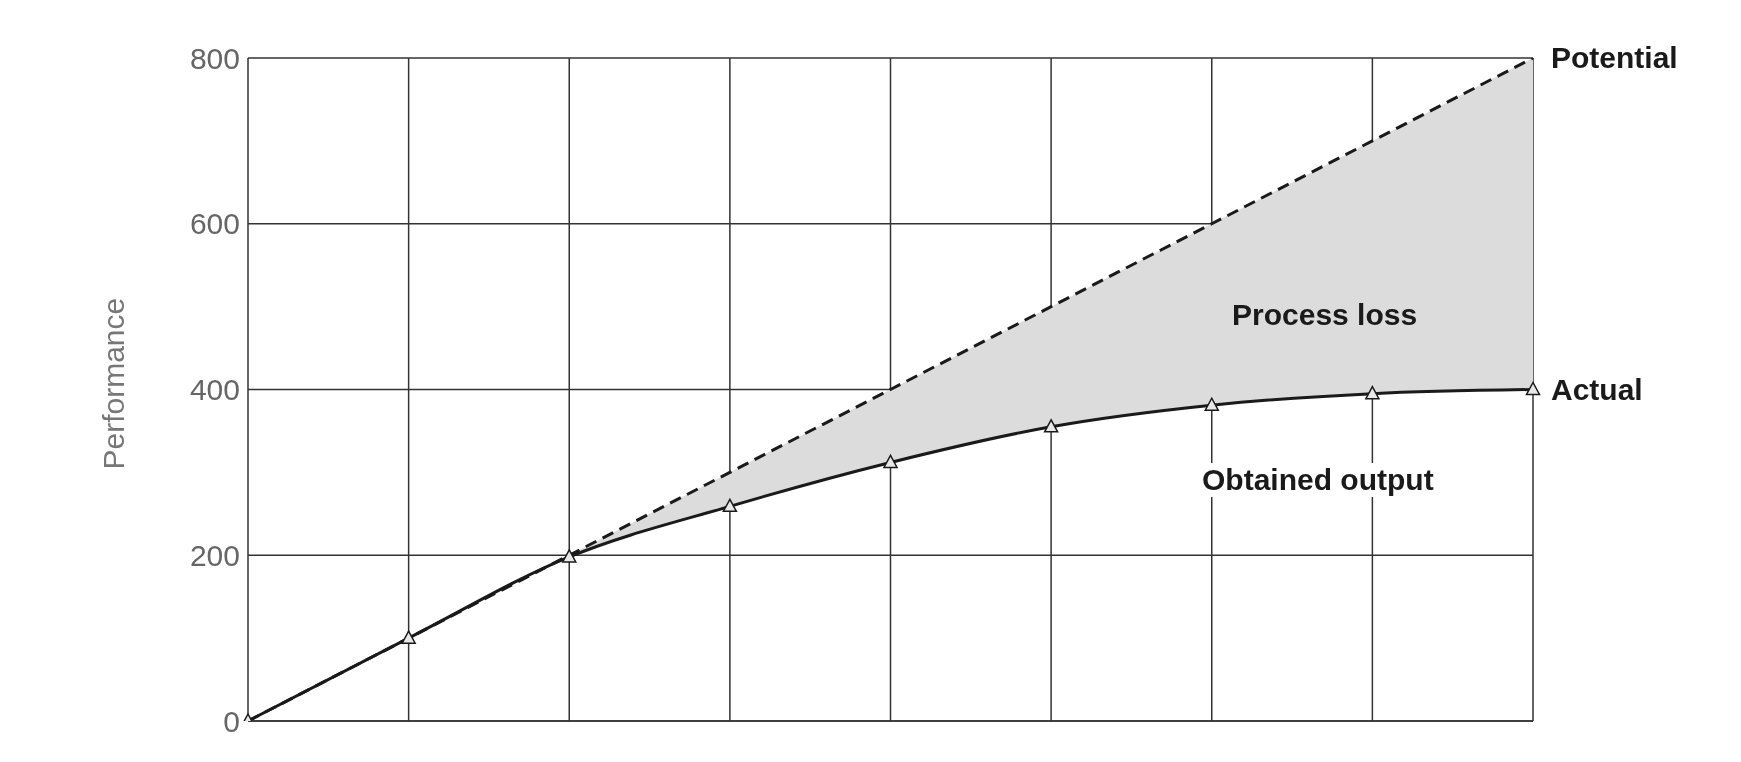  I want to click on y-tick-label: 800, so click(214, 58).